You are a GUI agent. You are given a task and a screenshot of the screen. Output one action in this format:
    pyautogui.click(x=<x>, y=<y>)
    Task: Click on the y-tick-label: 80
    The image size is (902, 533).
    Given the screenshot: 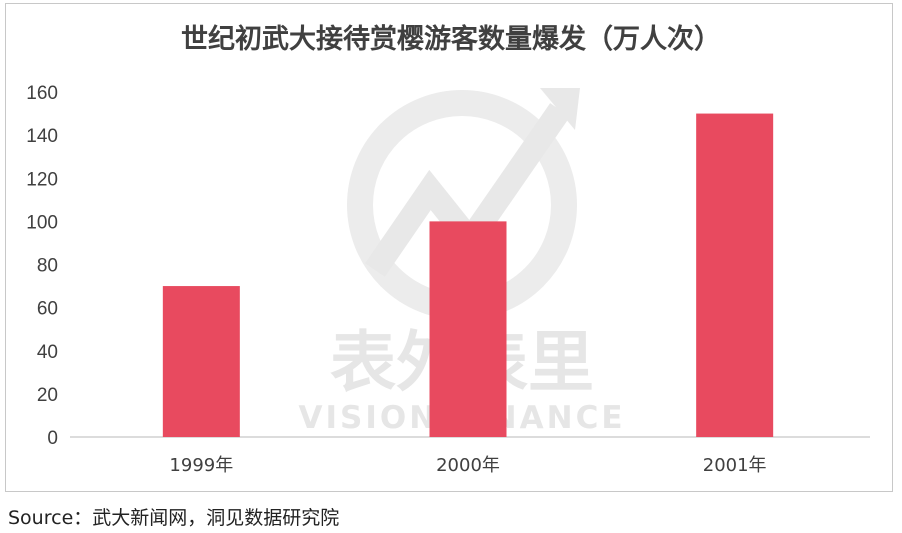 What is the action you would take?
    pyautogui.click(x=47, y=266)
    